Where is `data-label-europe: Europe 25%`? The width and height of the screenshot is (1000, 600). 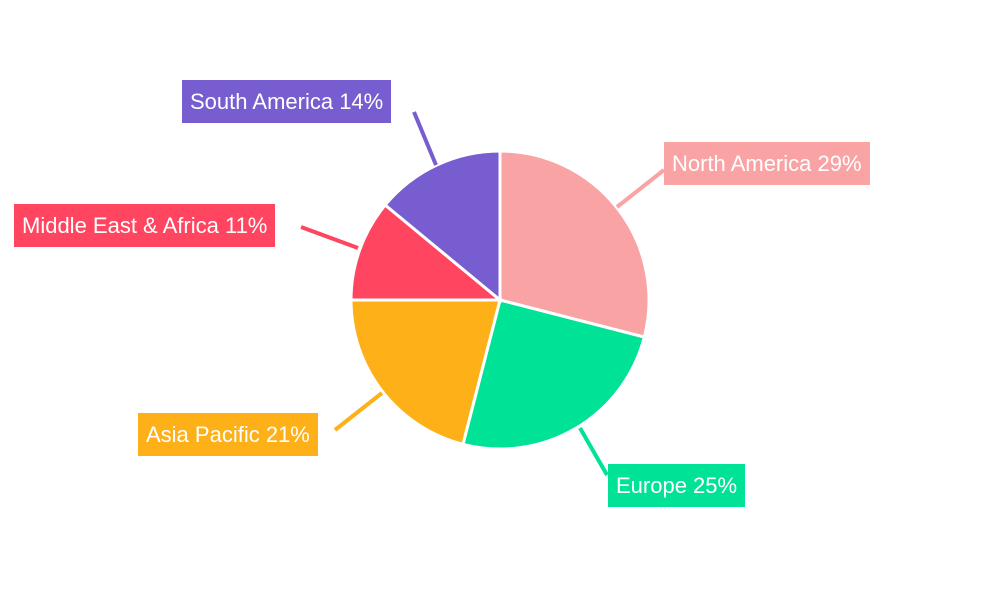
data-label-europe: Europe 25% is located at coordinates (677, 485).